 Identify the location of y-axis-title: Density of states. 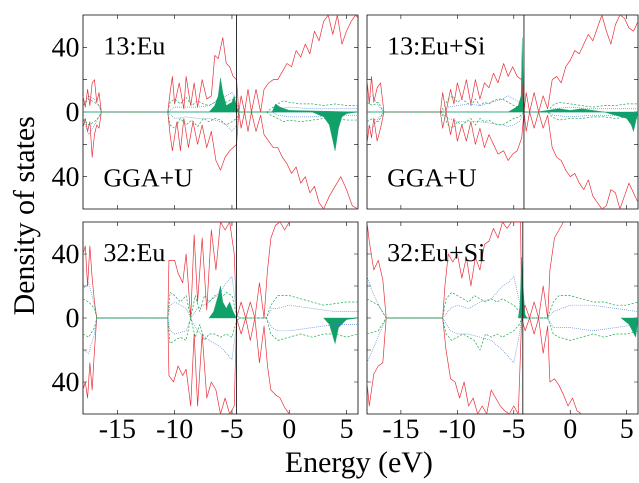
(26, 216).